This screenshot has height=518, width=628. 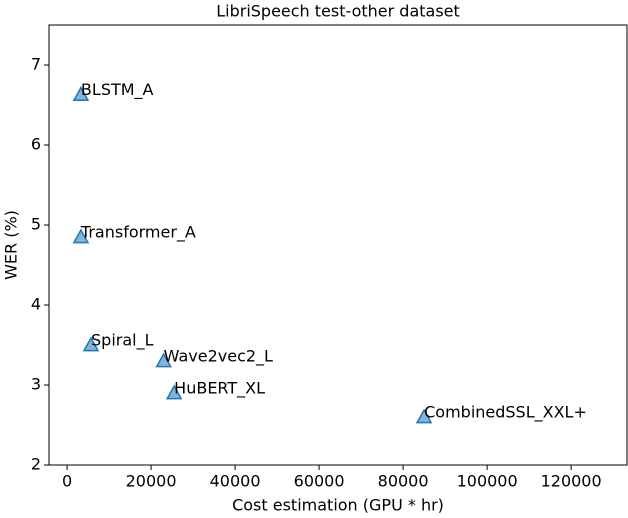 I want to click on y-tick-label: 7, so click(x=36, y=64).